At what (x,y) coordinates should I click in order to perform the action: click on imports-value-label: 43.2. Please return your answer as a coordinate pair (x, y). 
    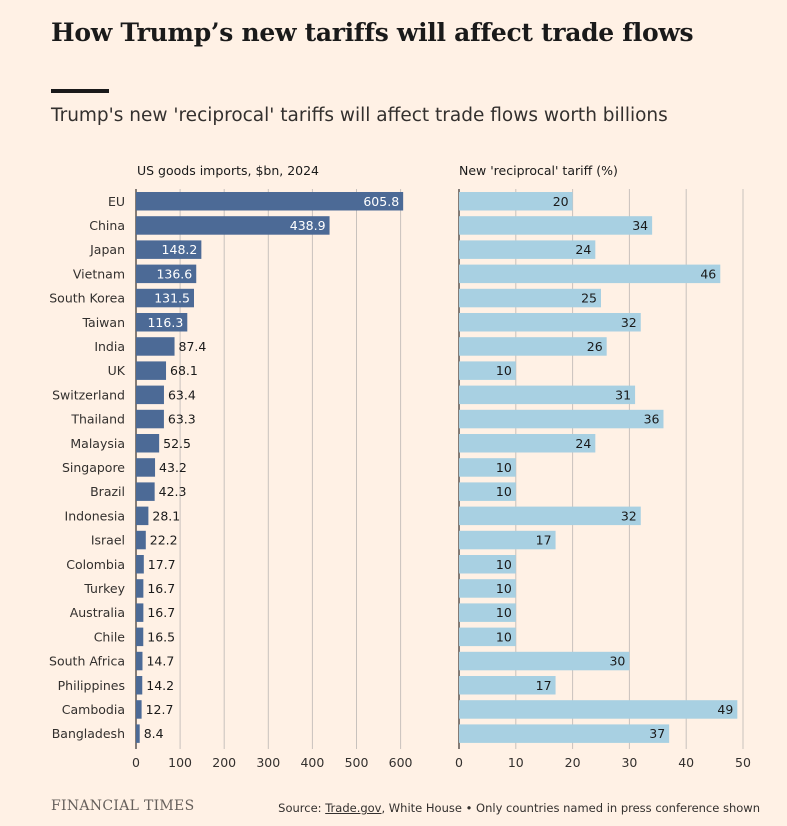
    Looking at the image, I should click on (173, 467).